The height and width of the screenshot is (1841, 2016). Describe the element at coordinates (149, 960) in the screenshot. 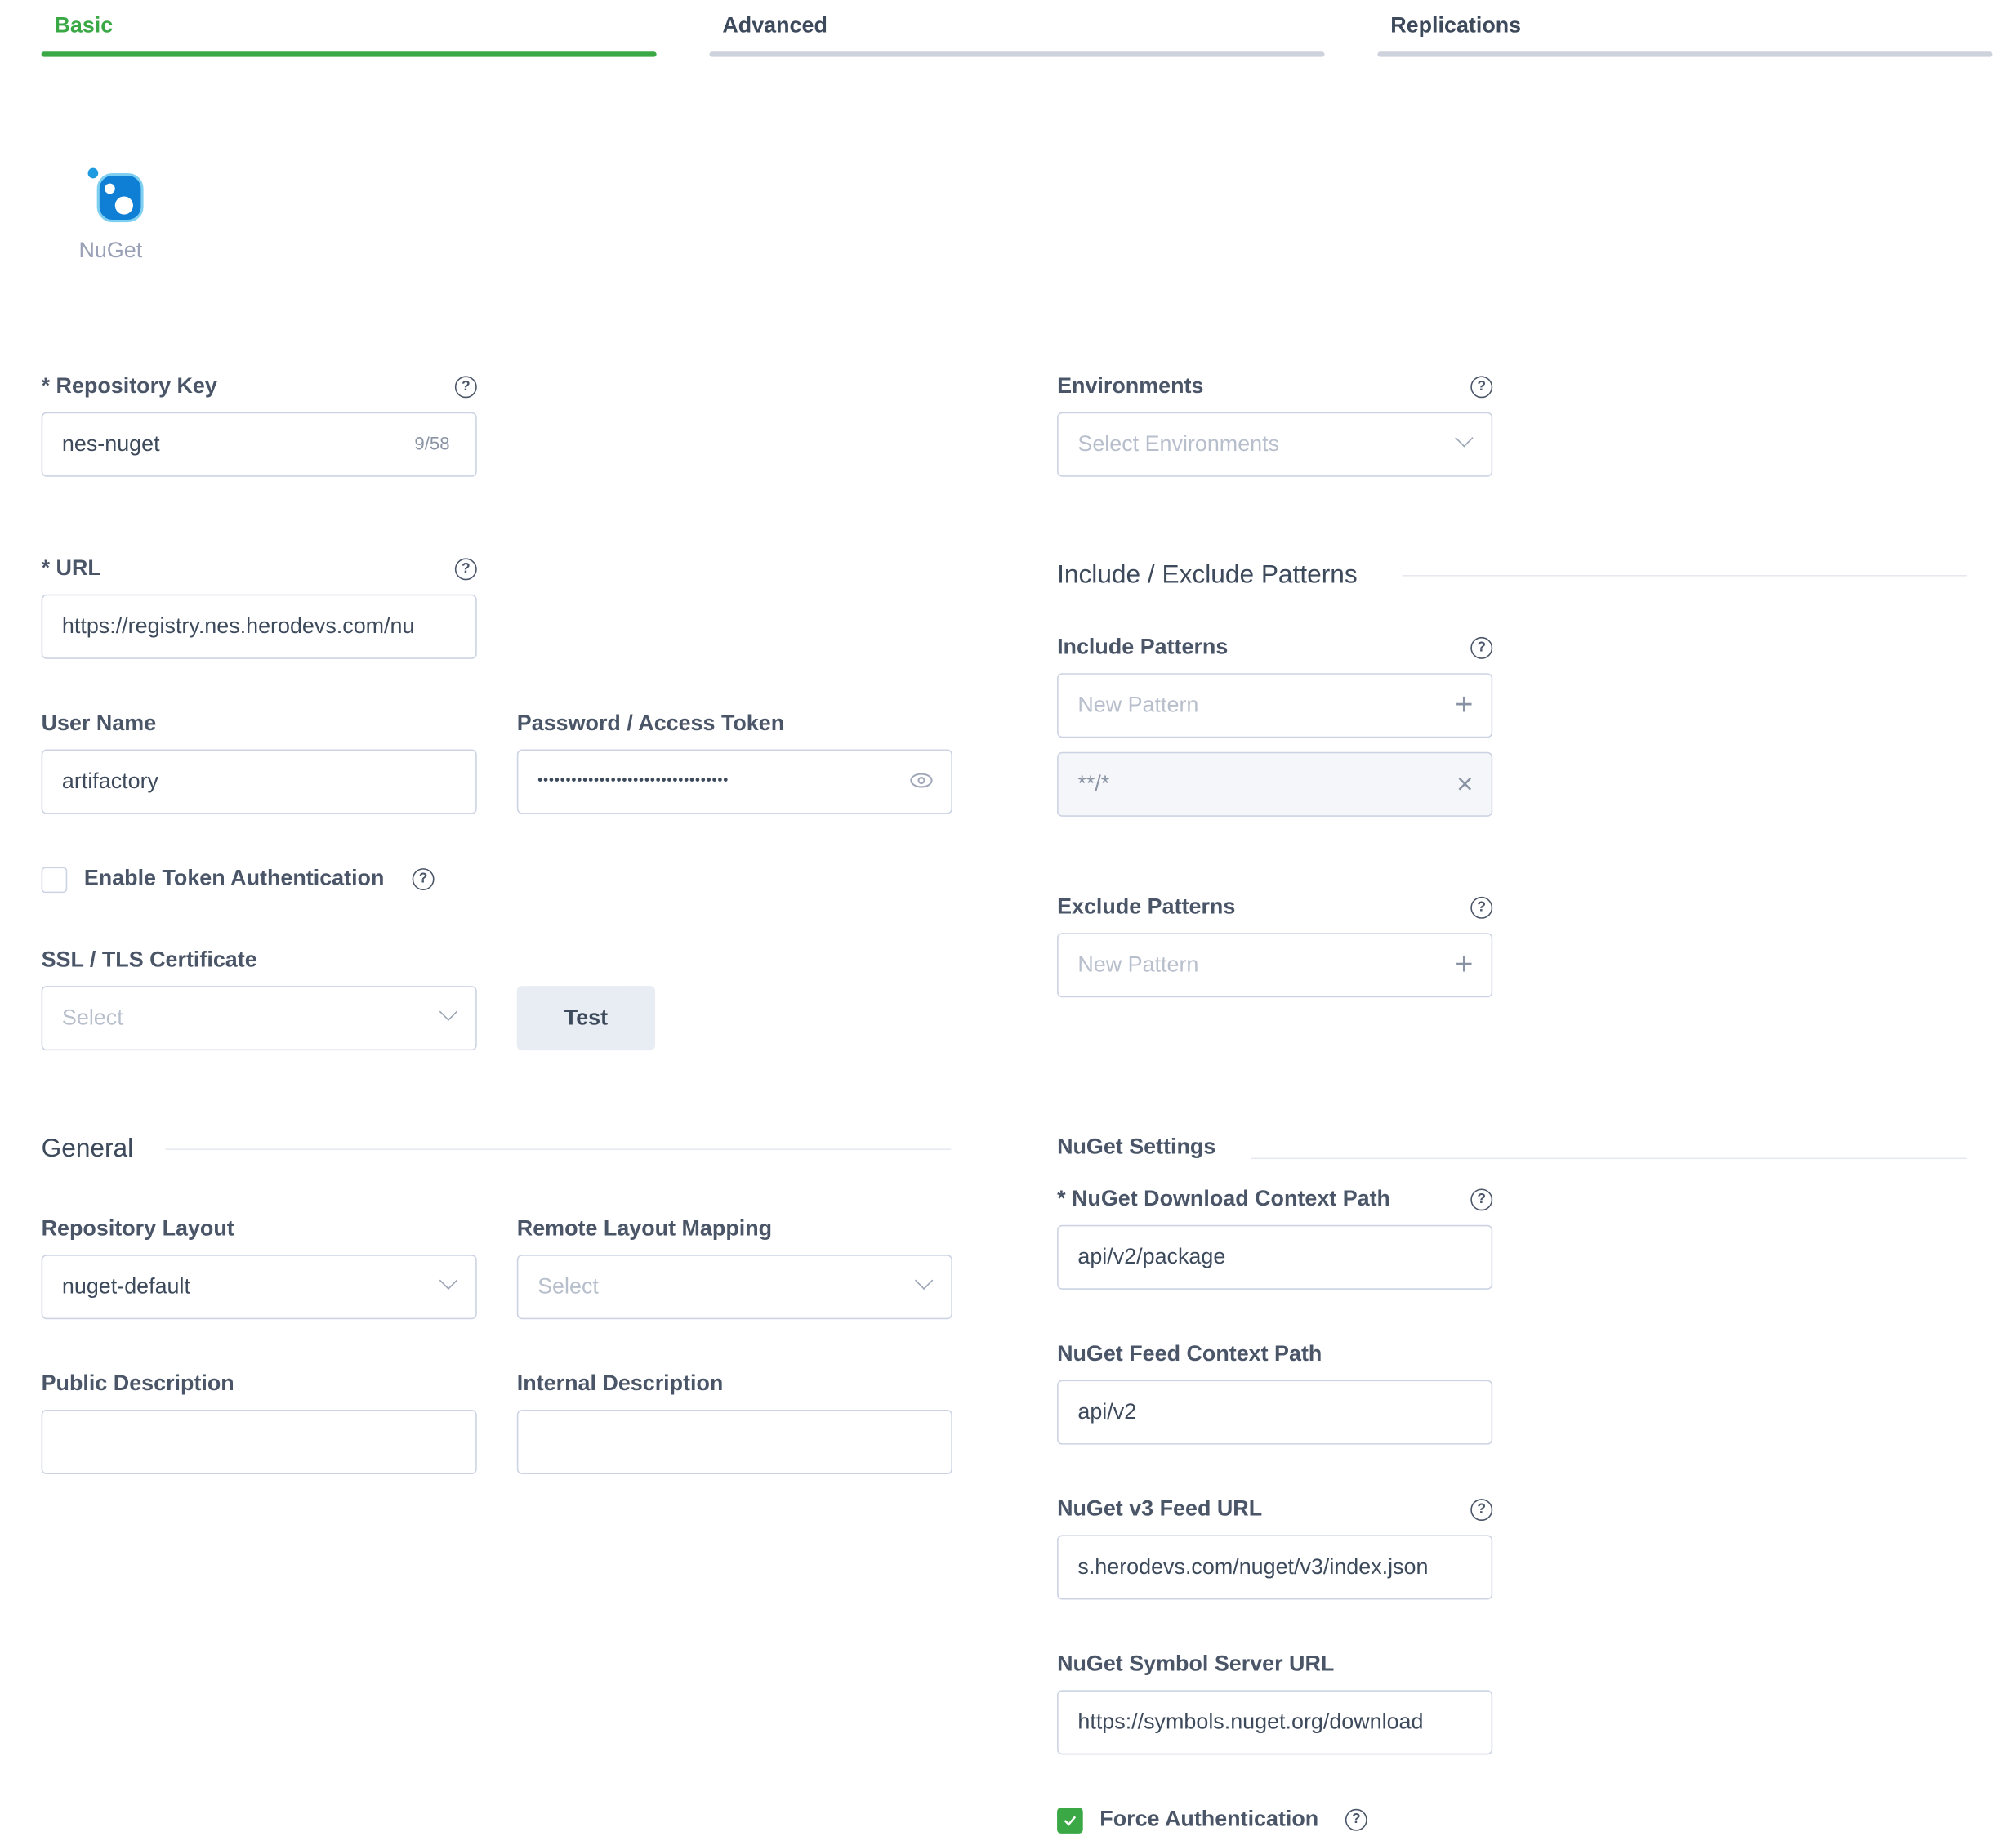

I see `ssl-certificate-label: SSL / TLS Certificate` at that location.